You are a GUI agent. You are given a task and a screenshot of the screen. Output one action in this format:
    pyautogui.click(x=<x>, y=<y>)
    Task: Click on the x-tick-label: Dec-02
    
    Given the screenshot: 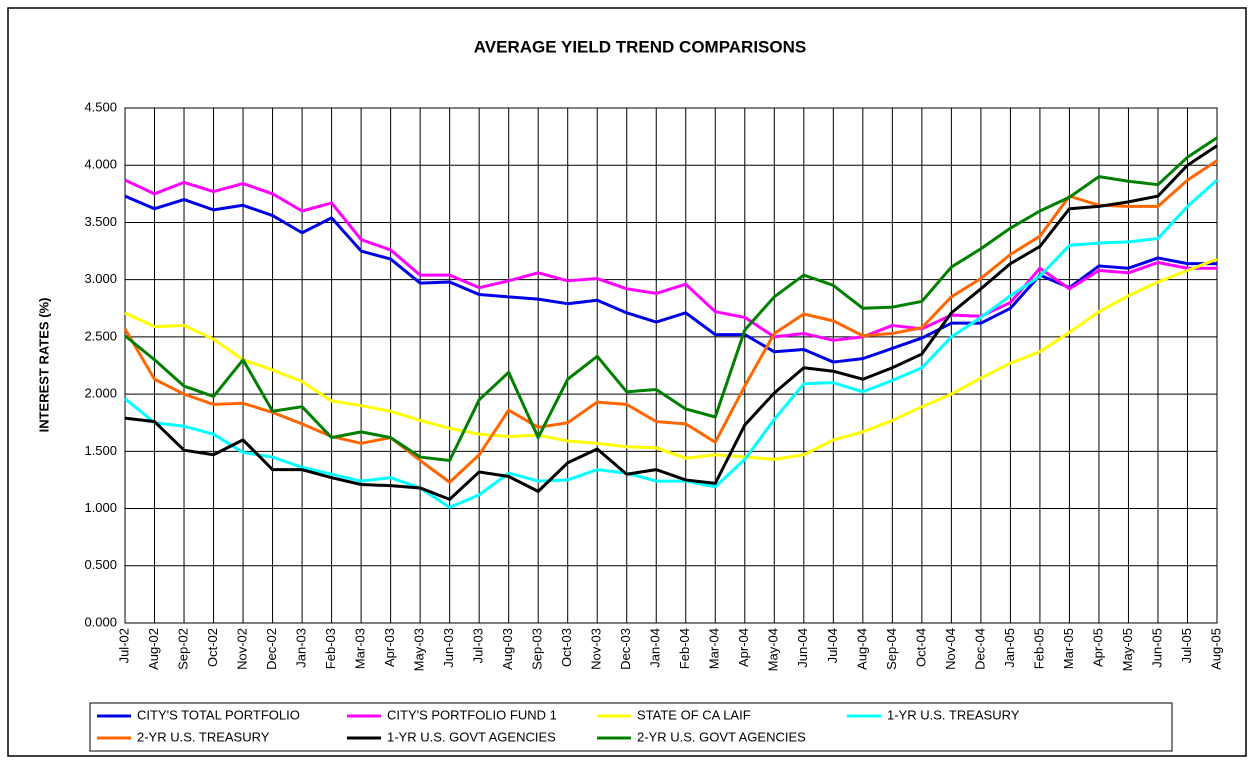 What is the action you would take?
    pyautogui.click(x=271, y=649)
    